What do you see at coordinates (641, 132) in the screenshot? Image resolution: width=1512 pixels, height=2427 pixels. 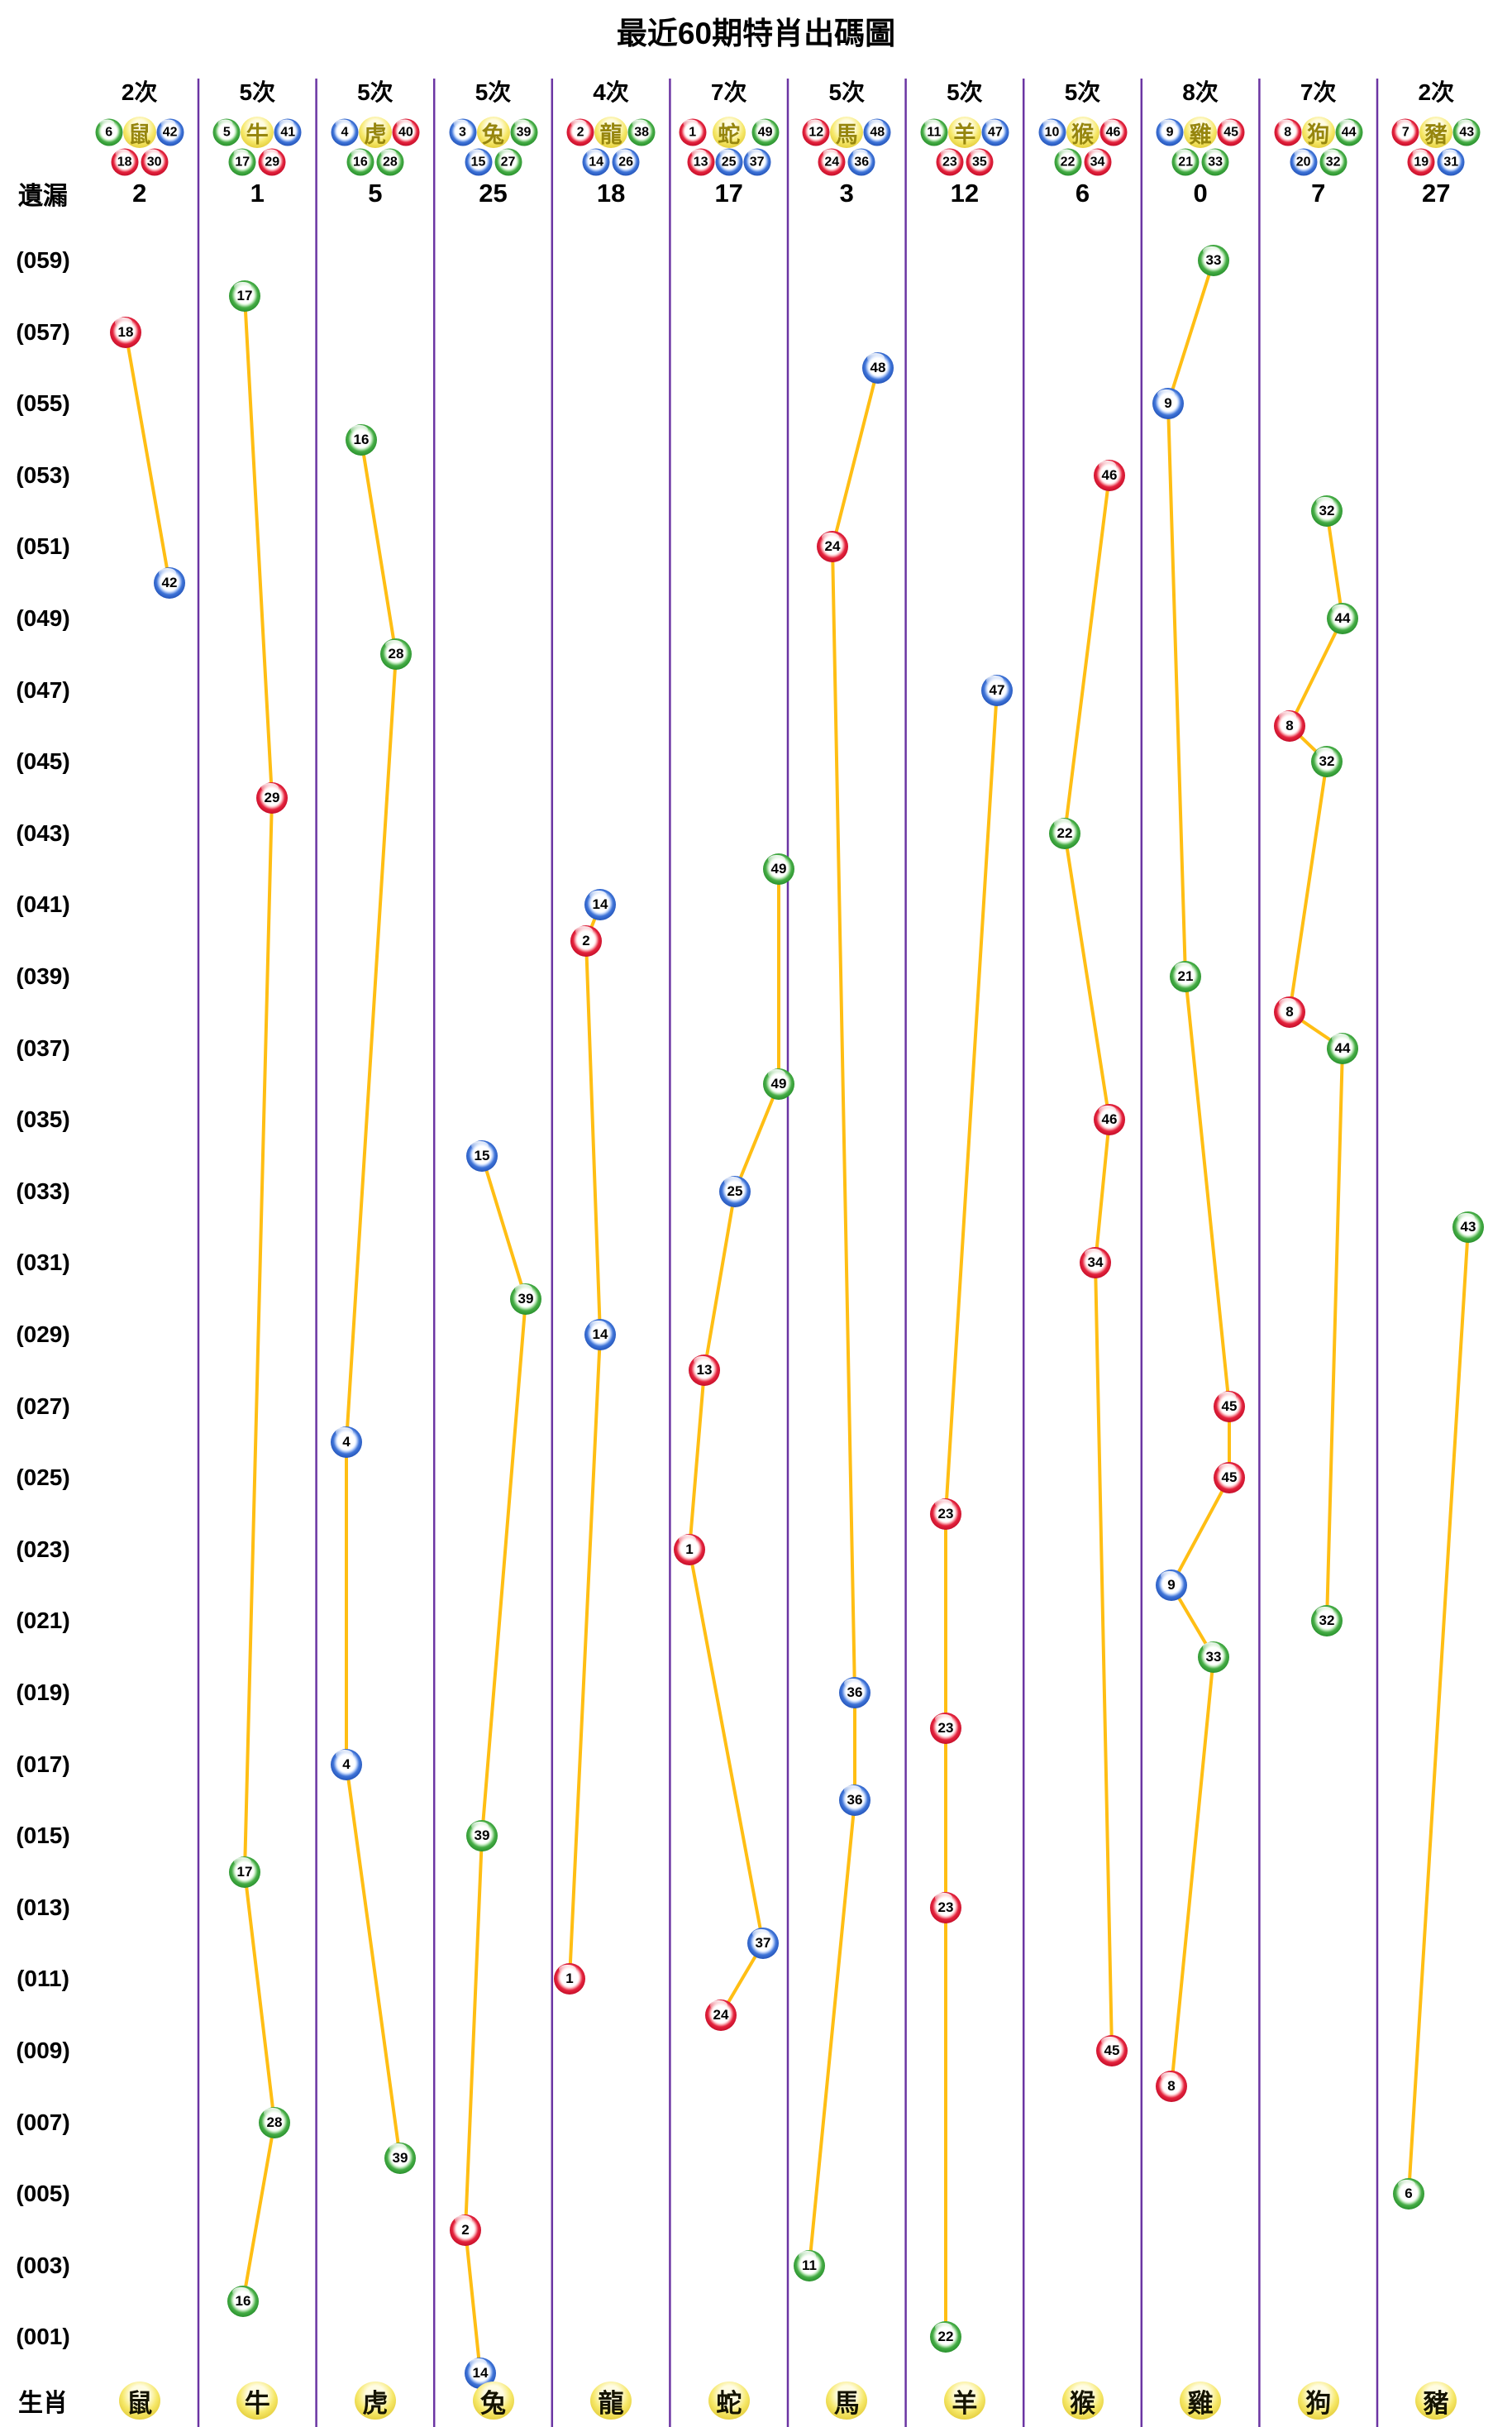 I see `header-number-ball: 38` at bounding box center [641, 132].